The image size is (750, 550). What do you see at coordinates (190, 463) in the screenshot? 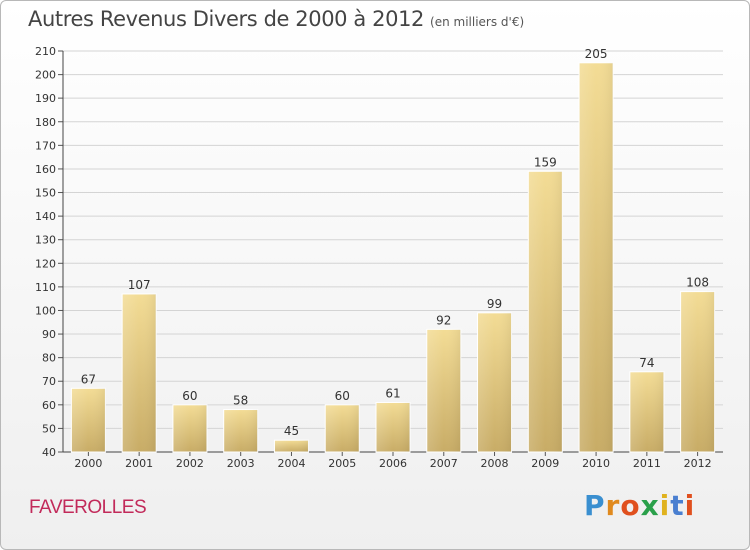
I see `x-tick-label: 2002` at bounding box center [190, 463].